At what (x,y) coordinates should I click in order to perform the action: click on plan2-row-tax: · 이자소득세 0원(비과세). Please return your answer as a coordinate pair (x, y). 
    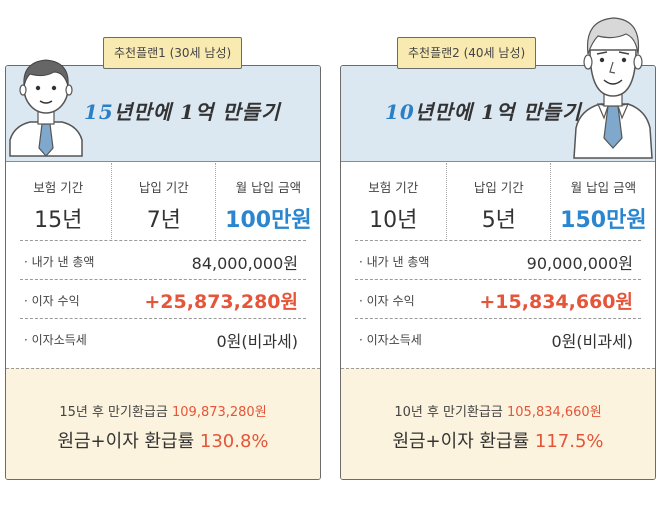
    Looking at the image, I should click on (498, 337).